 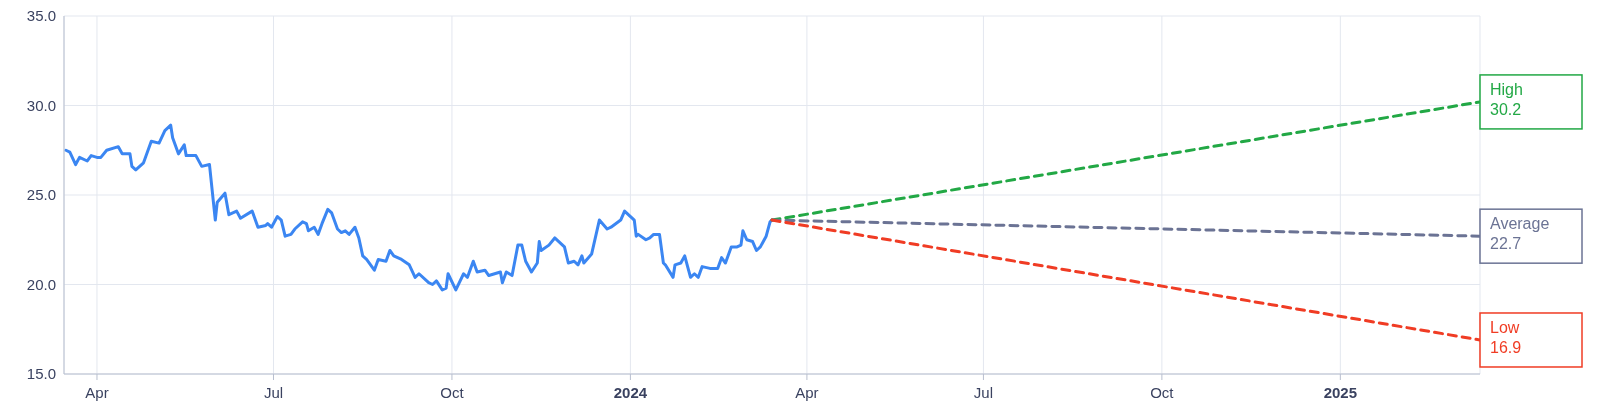 I want to click on y-tick-label: 15.0, so click(x=41, y=374).